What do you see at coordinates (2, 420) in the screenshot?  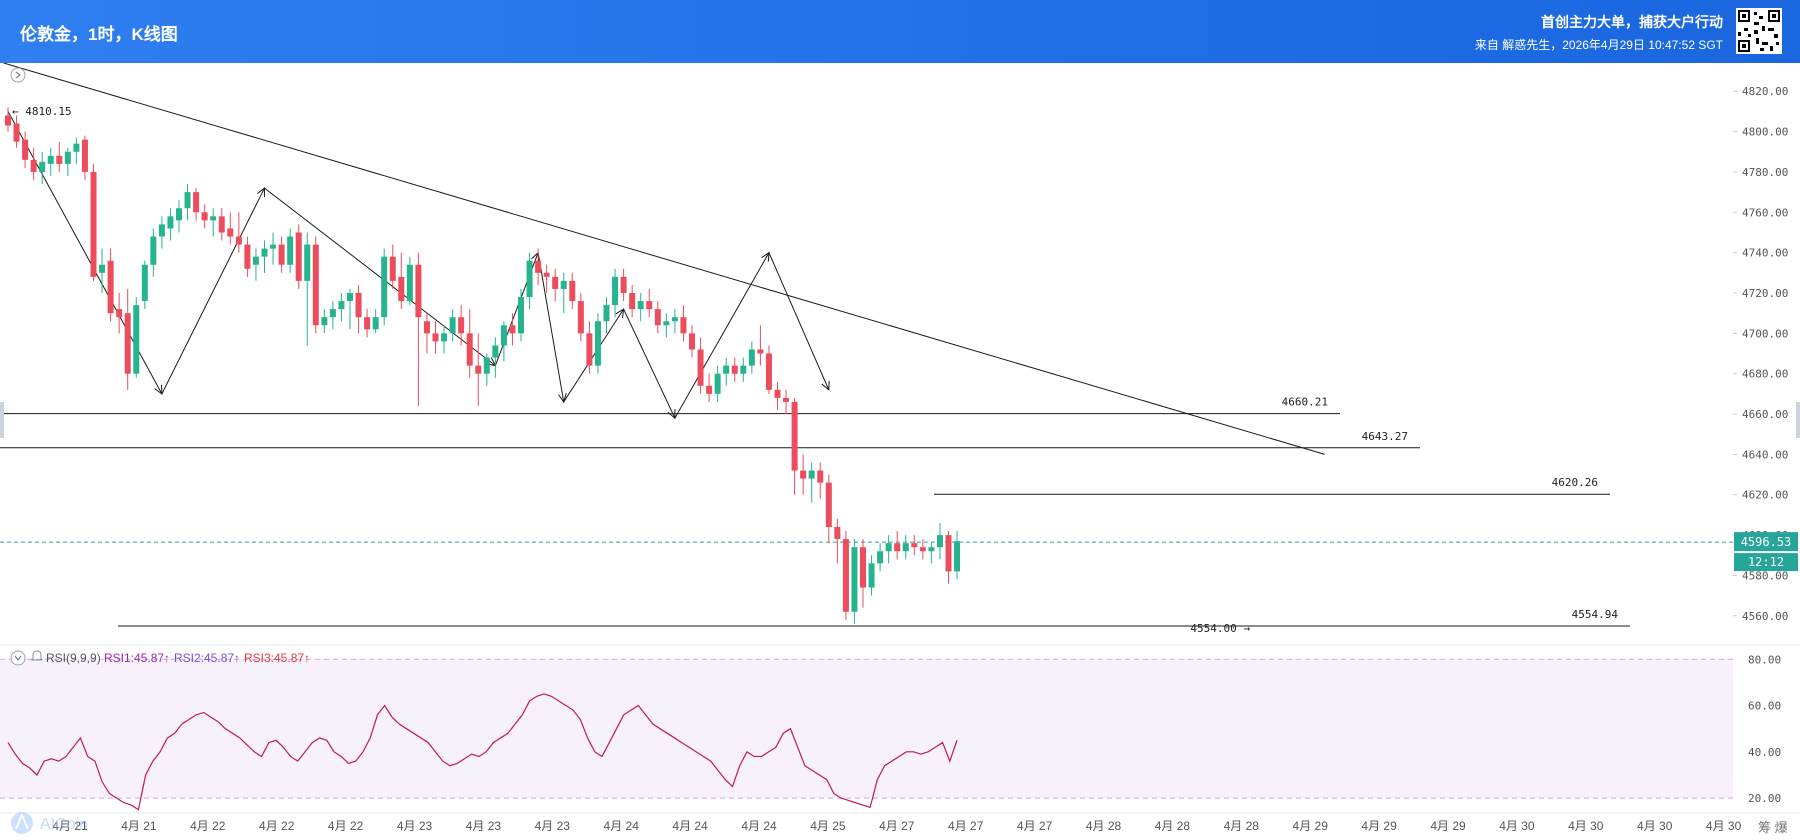 I see `left-scroll-handle` at bounding box center [2, 420].